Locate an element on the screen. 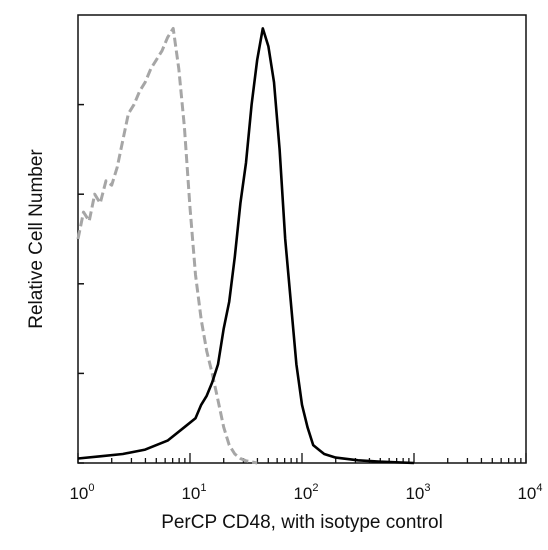  x-axis-tick-labels: 10⁰ 10¹ 10² 10³ 10⁴ is located at coordinates (305, 492).